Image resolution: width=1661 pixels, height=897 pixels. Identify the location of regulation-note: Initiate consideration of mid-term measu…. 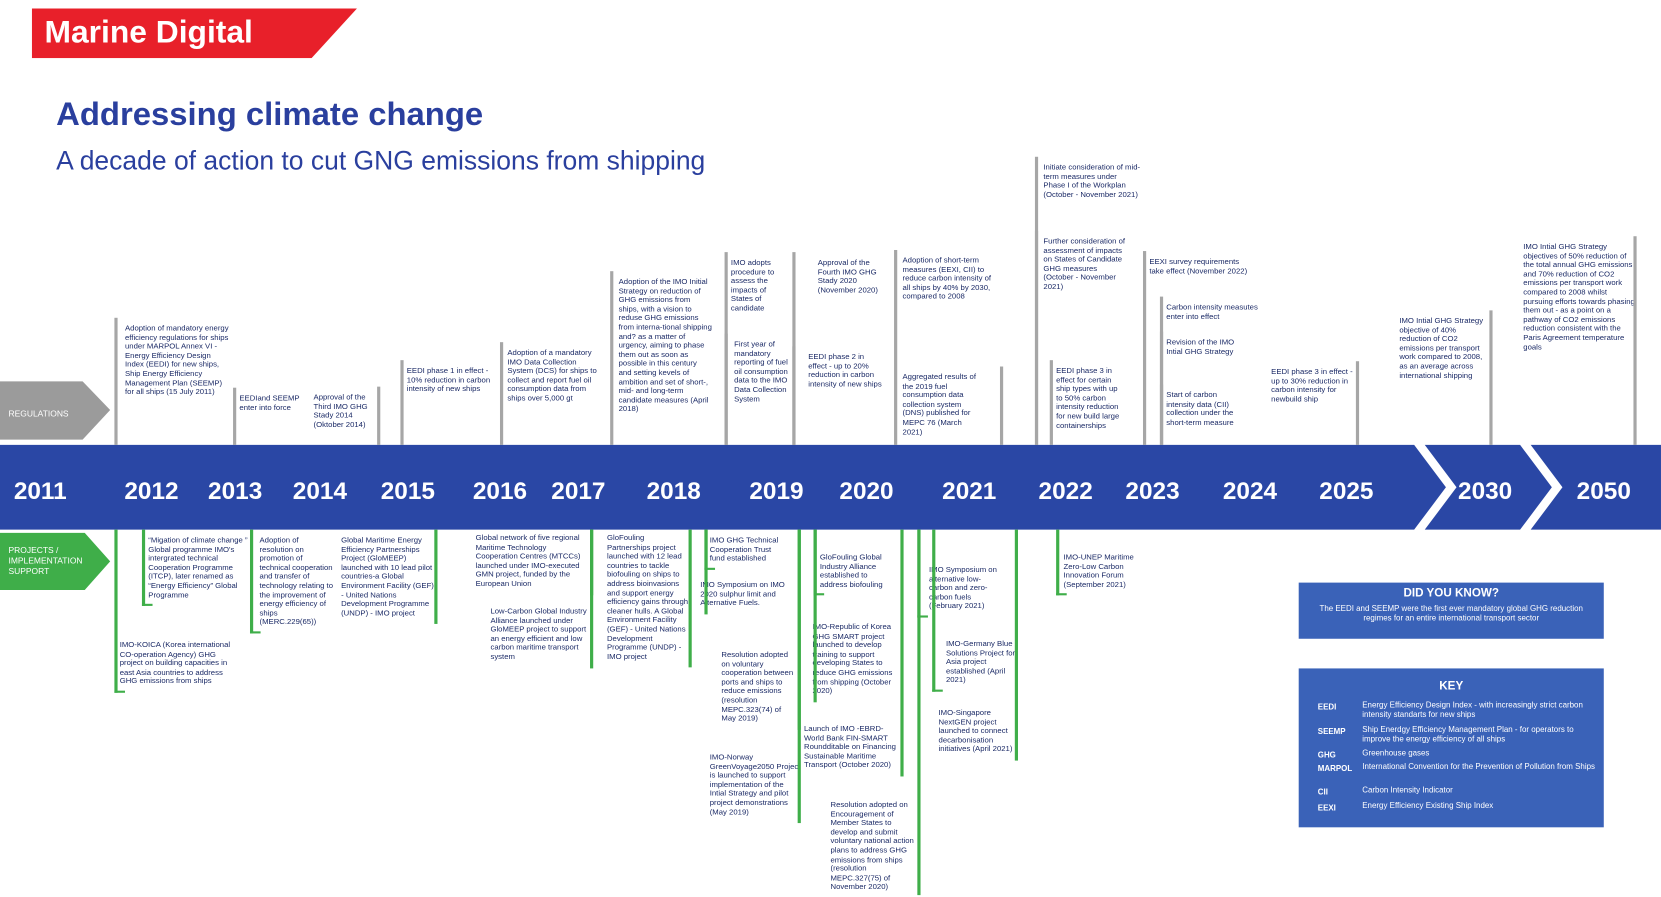
(1092, 180).